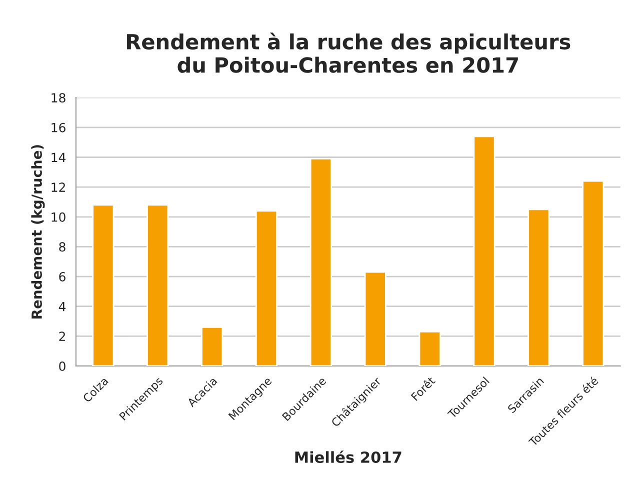 This screenshot has width=633, height=488. What do you see at coordinates (348, 52) in the screenshot?
I see `chart-title: Rendement à la ruche des apiculteurs du Poitou-Charentes en 2017` at bounding box center [348, 52].